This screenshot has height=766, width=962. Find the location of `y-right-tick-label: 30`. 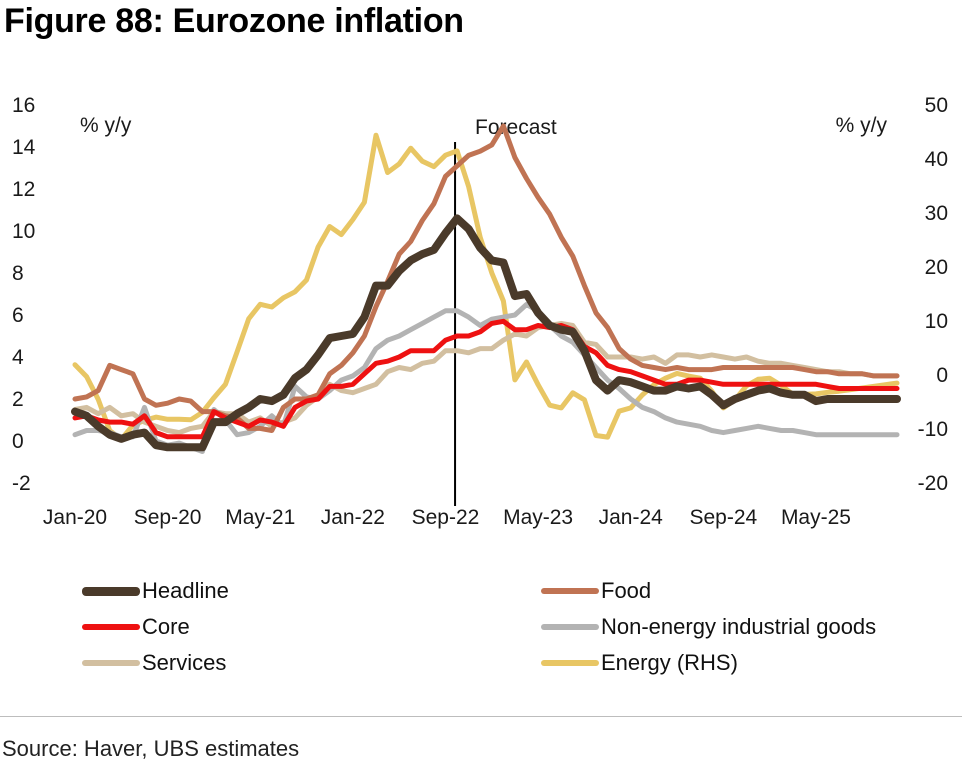

y-right-tick-label: 30 is located at coordinates (936, 213).